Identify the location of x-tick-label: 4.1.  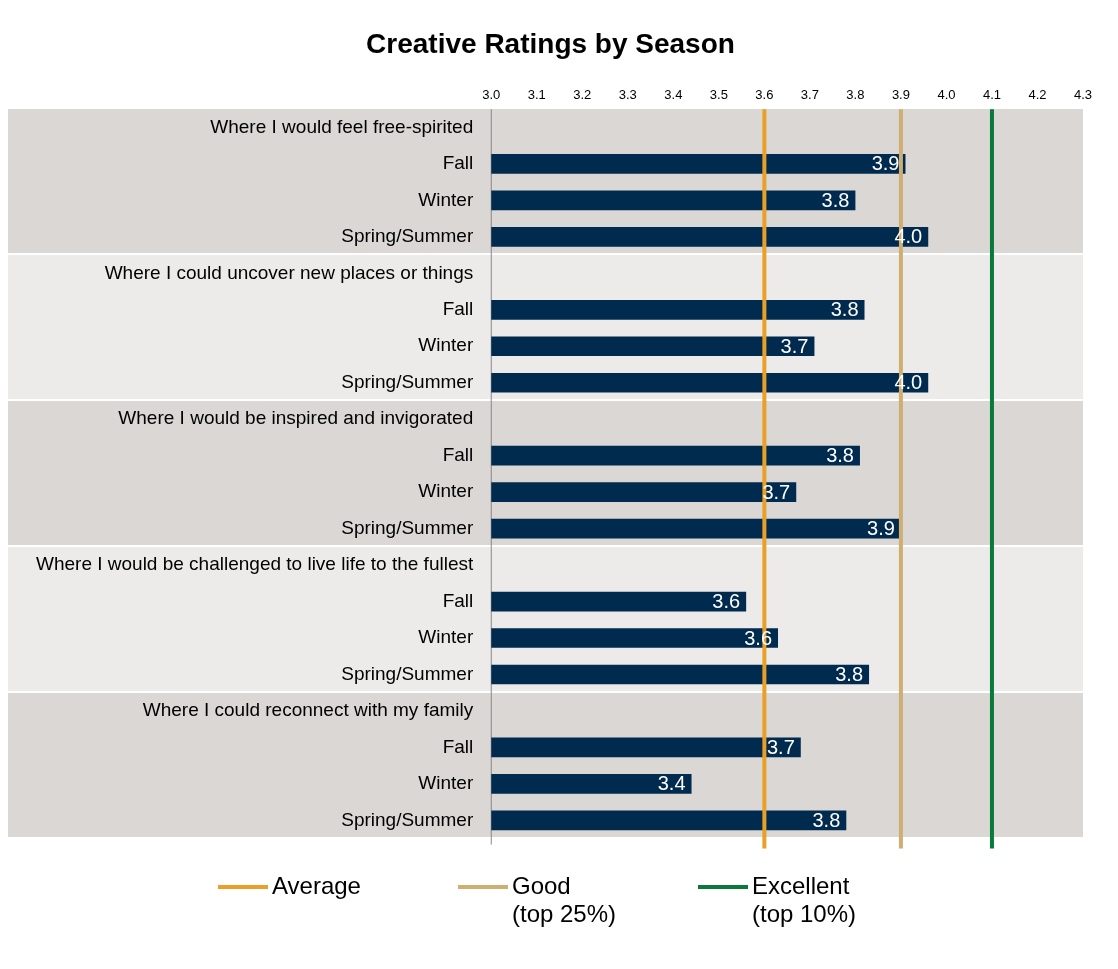
(991, 94).